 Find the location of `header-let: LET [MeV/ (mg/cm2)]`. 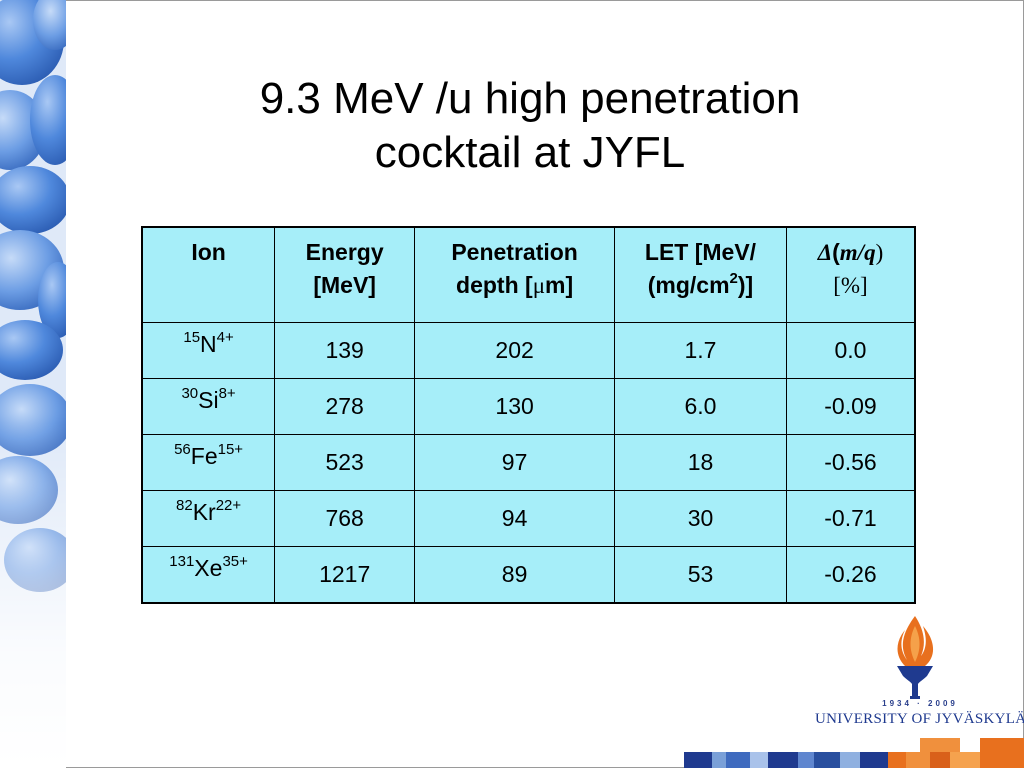

header-let: LET [MeV/ (mg/cm2)] is located at coordinates (700, 274).